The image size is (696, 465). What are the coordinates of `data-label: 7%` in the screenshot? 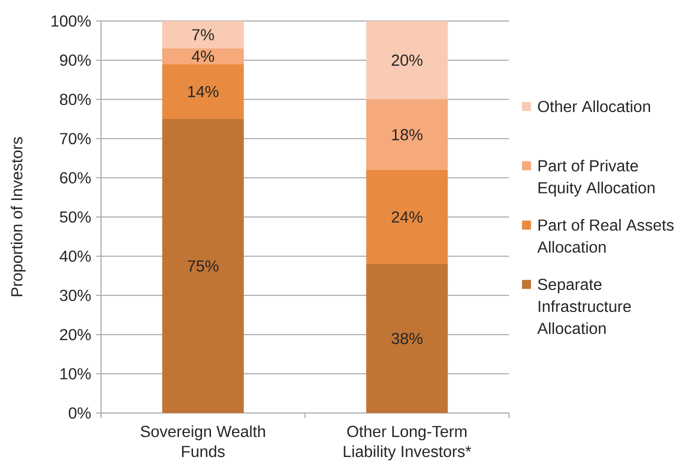 It's located at (203, 34).